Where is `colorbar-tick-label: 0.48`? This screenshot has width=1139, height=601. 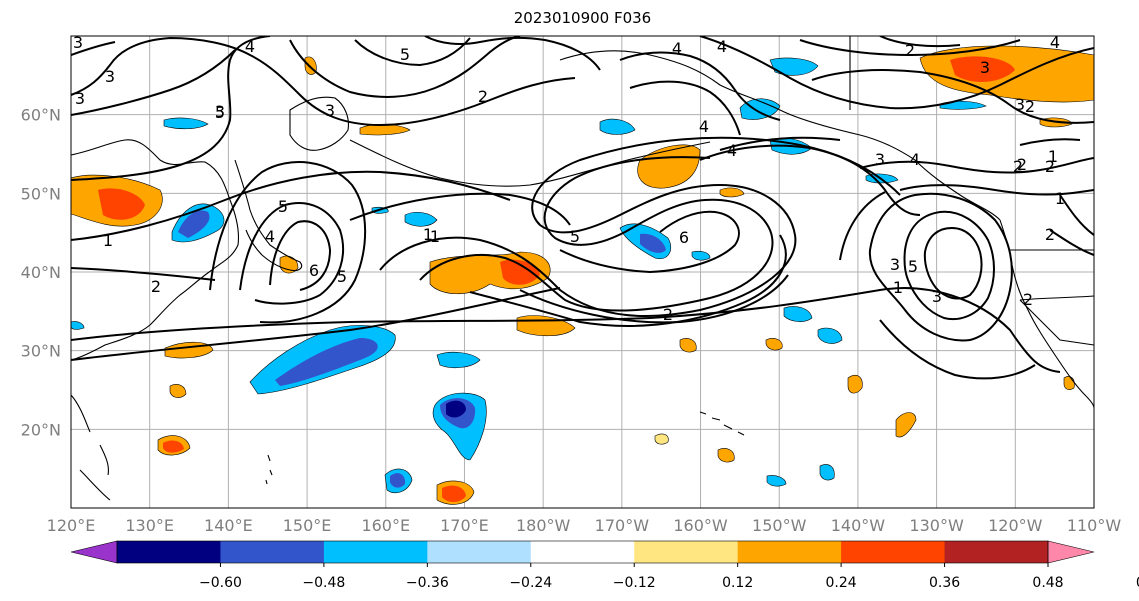
colorbar-tick-label: 0.48 is located at coordinates (1047, 583).